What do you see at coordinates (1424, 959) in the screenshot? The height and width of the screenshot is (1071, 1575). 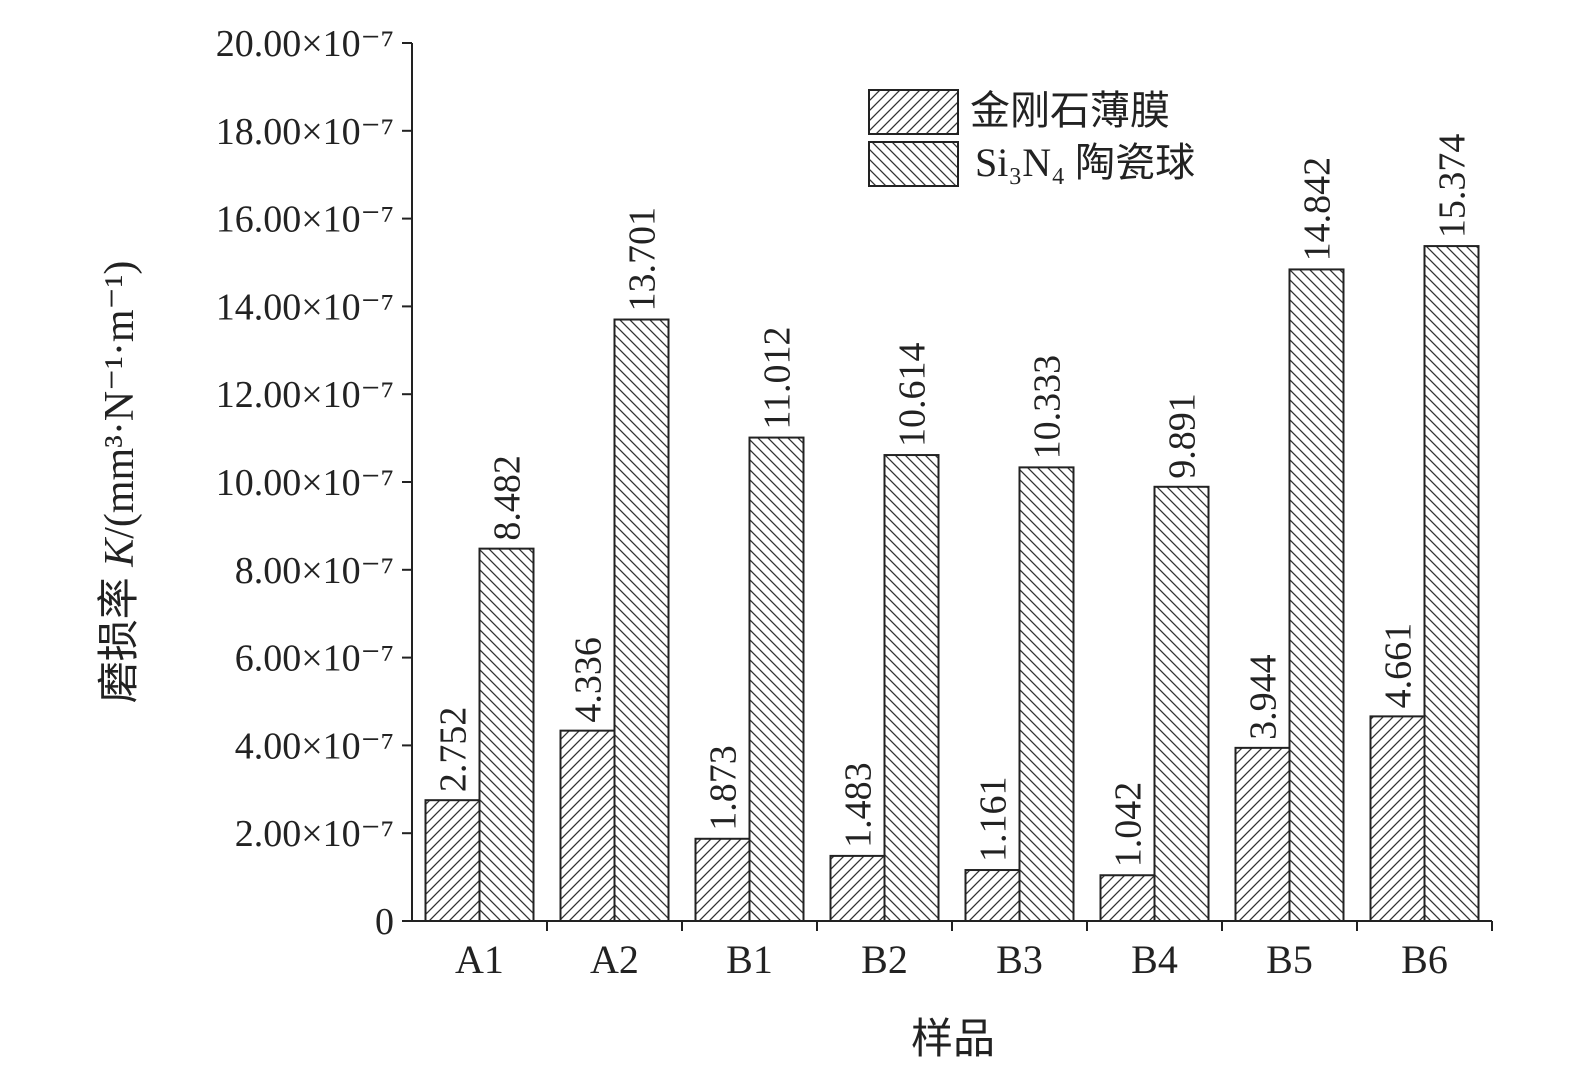 I see `x-category-label: B6` at bounding box center [1424, 959].